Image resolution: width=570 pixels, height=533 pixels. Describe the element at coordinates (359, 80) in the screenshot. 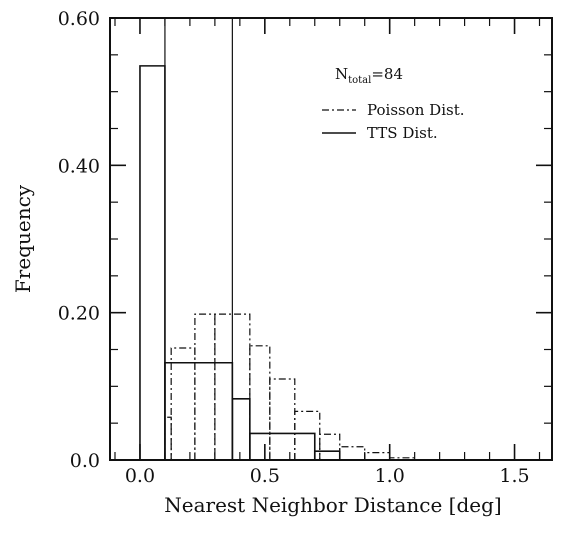

I see `n-total-subscript: total` at that location.